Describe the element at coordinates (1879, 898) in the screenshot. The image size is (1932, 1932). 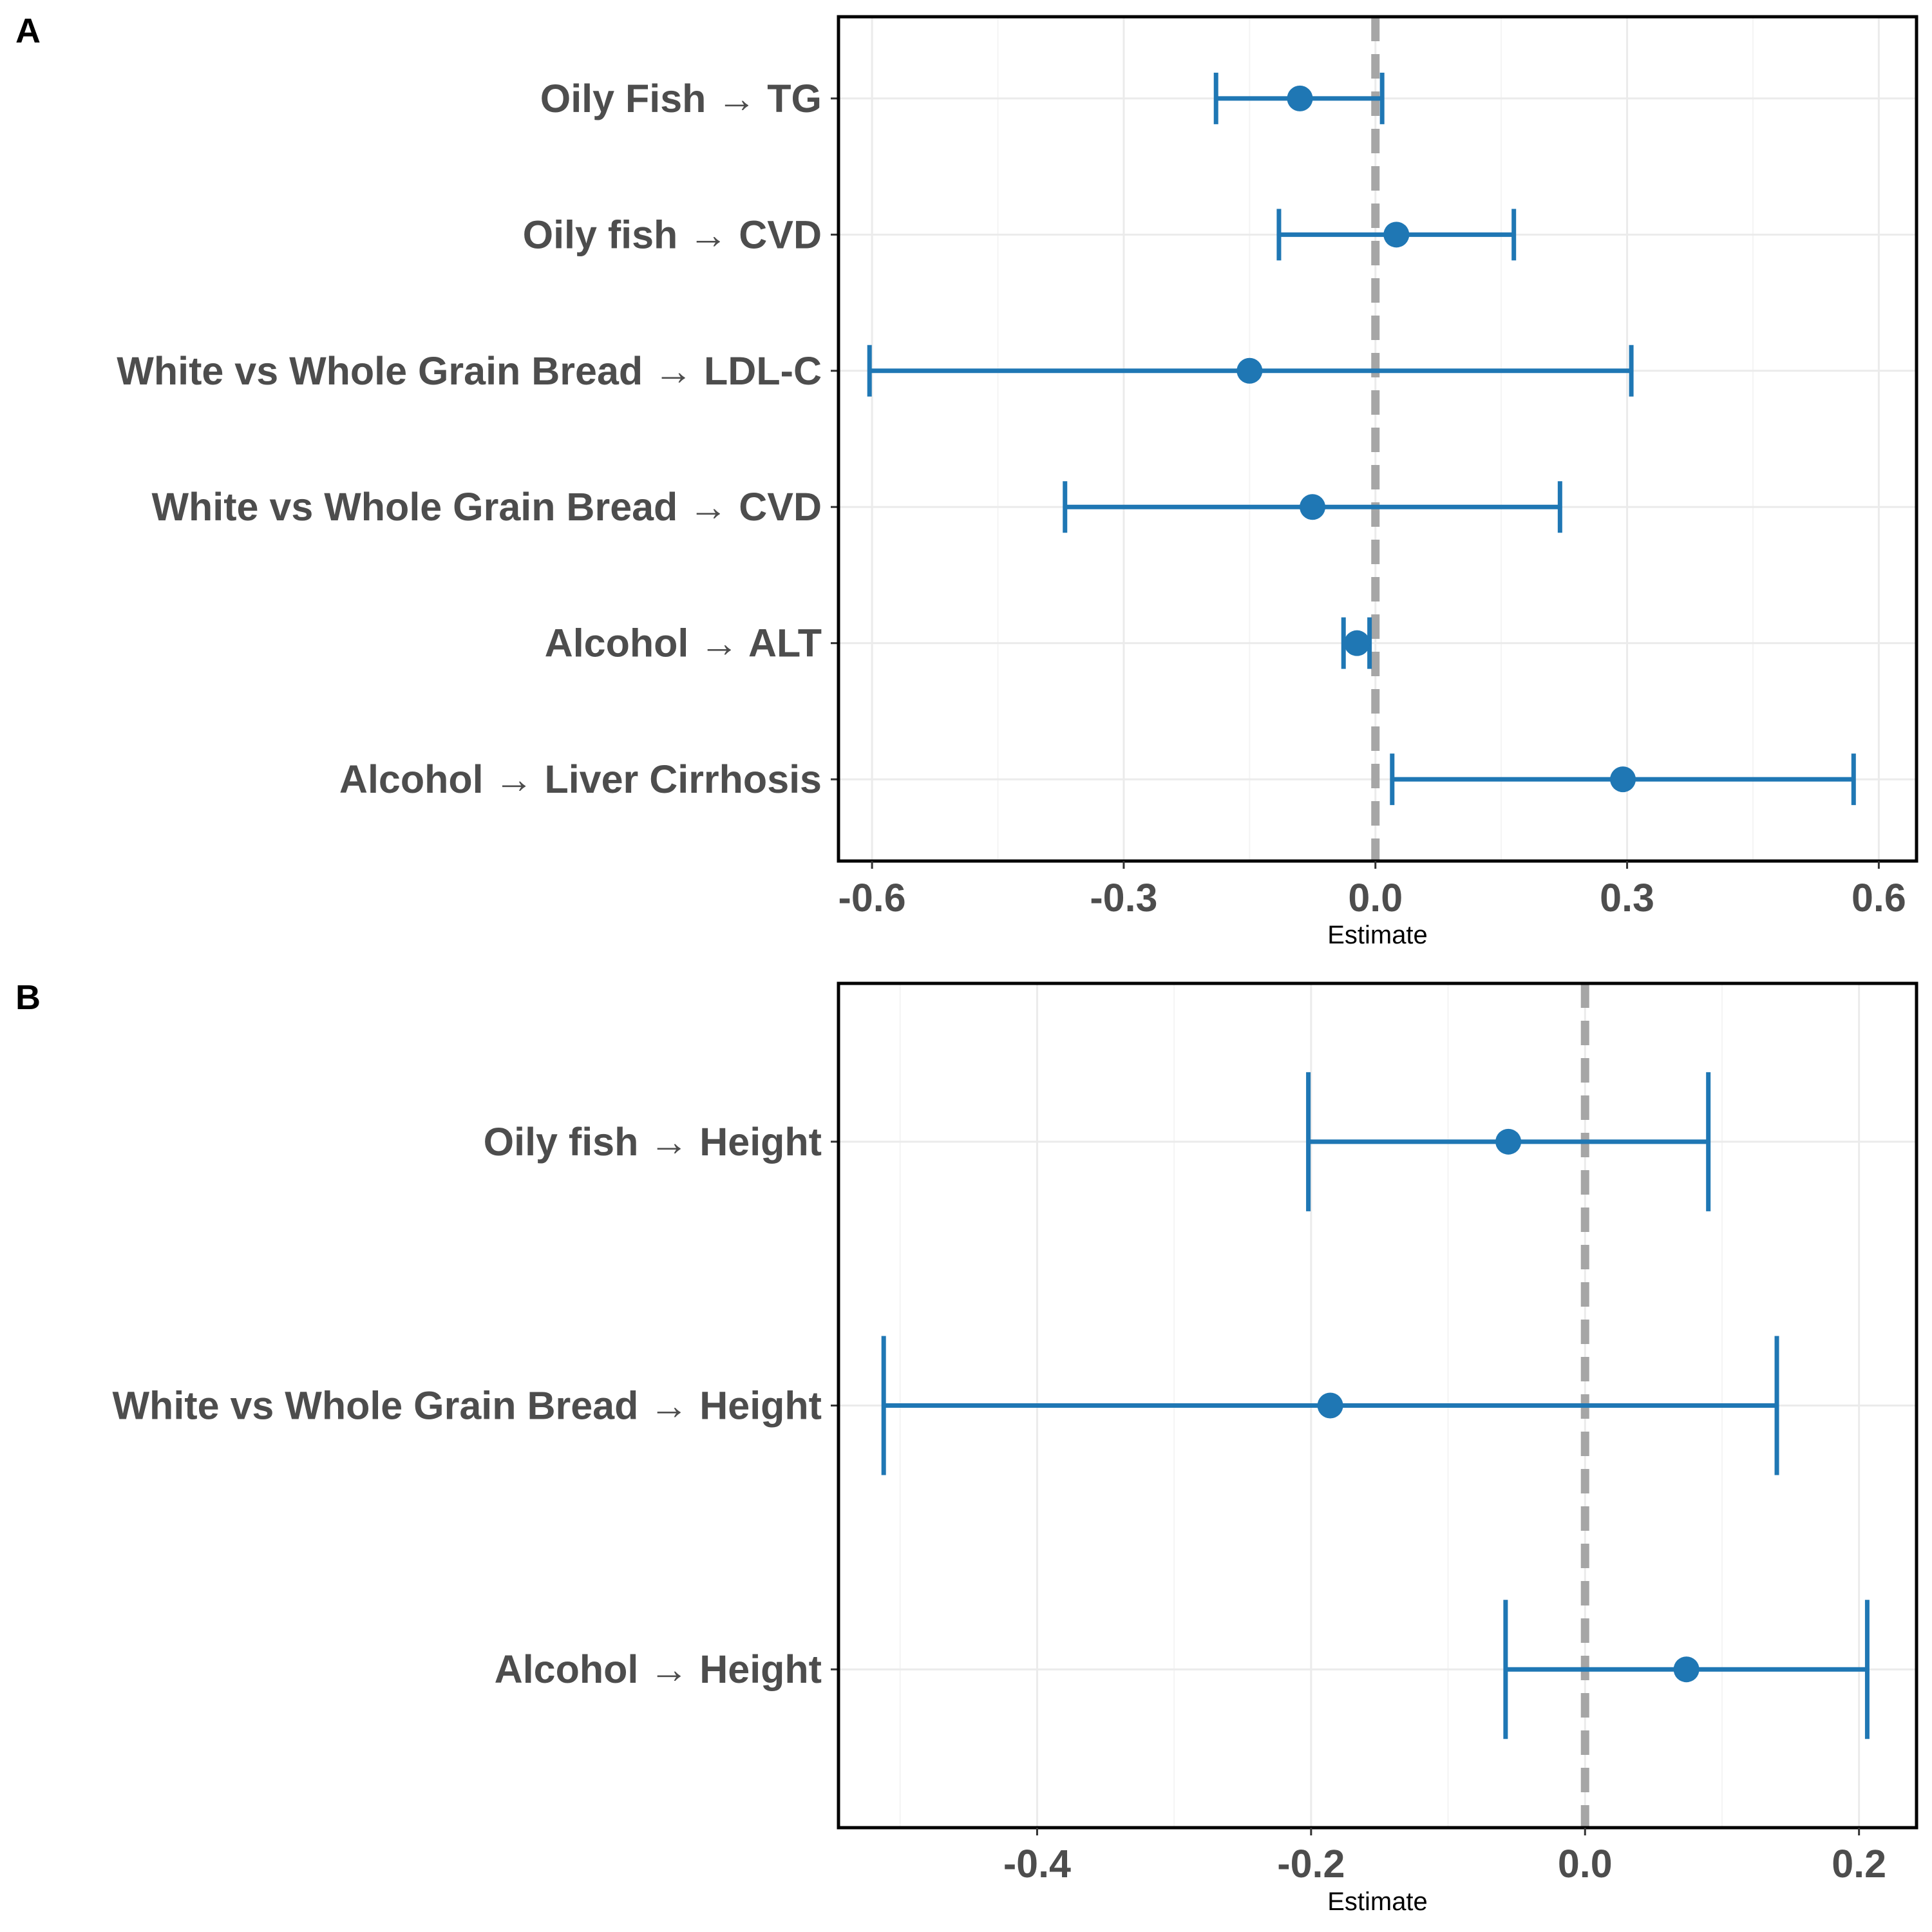
I see `x-tick-label: 0.6` at that location.